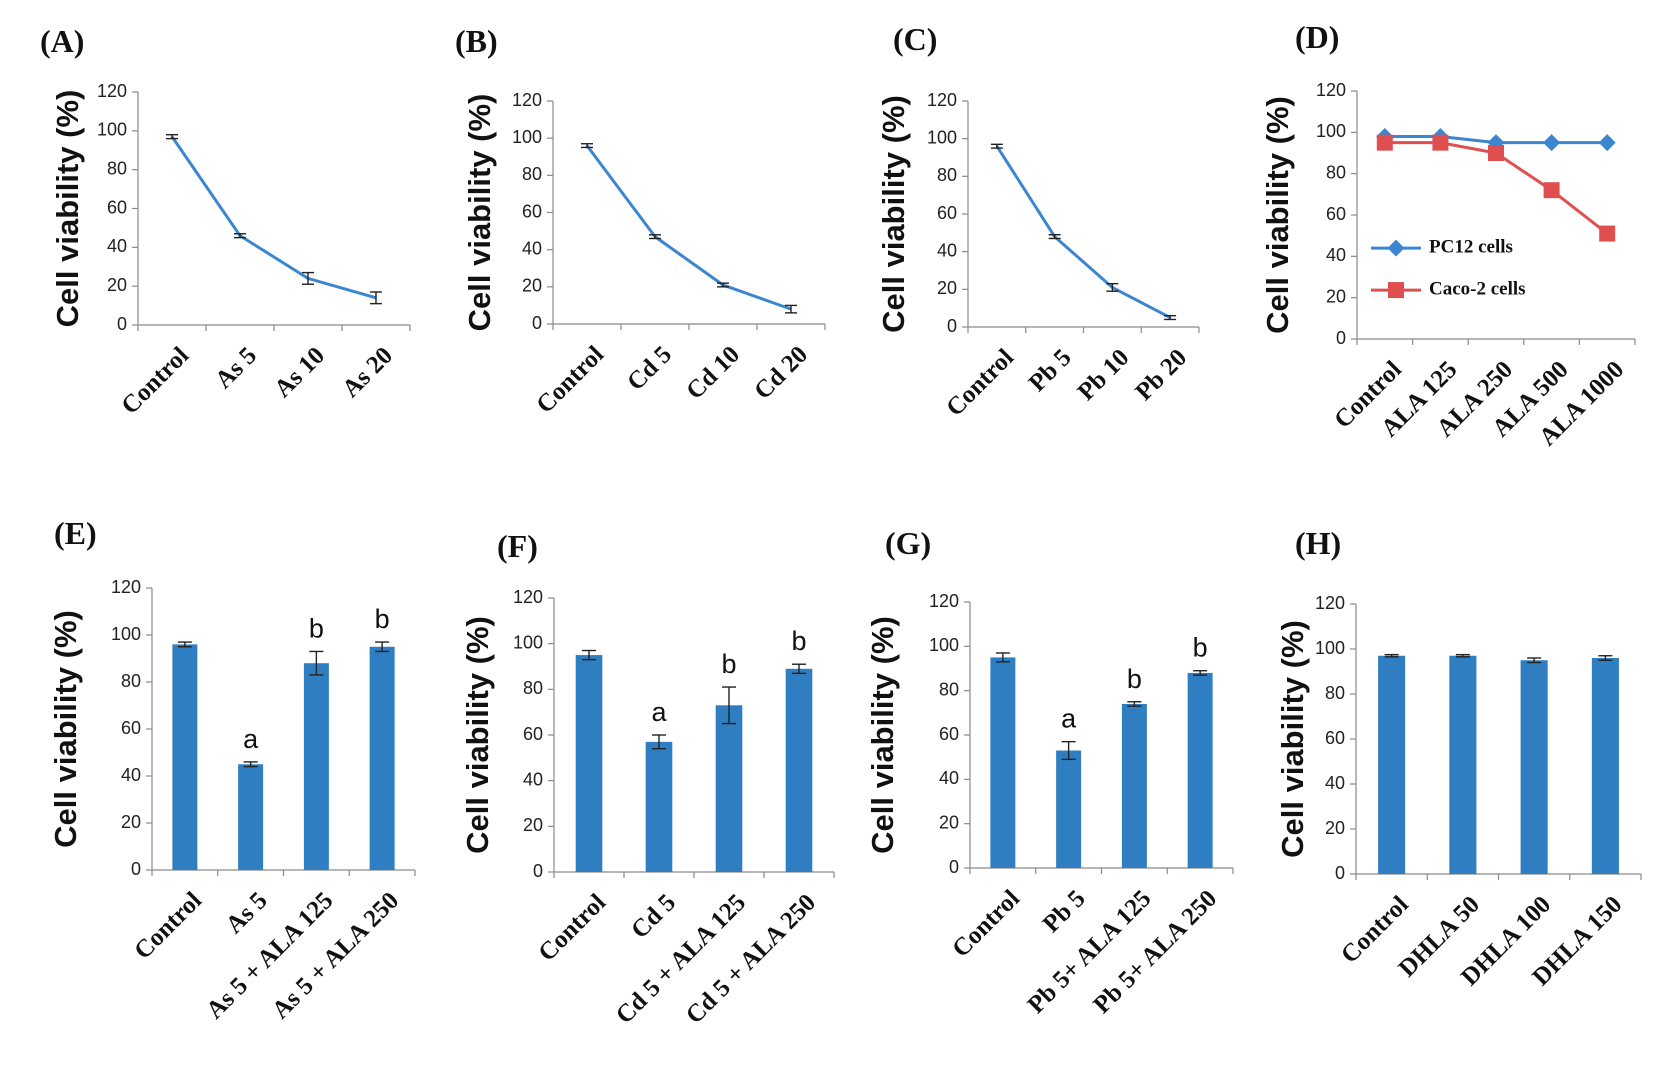 The height and width of the screenshot is (1076, 1672). Describe the element at coordinates (1552, 143) in the screenshot. I see `data-point-diamond` at that location.